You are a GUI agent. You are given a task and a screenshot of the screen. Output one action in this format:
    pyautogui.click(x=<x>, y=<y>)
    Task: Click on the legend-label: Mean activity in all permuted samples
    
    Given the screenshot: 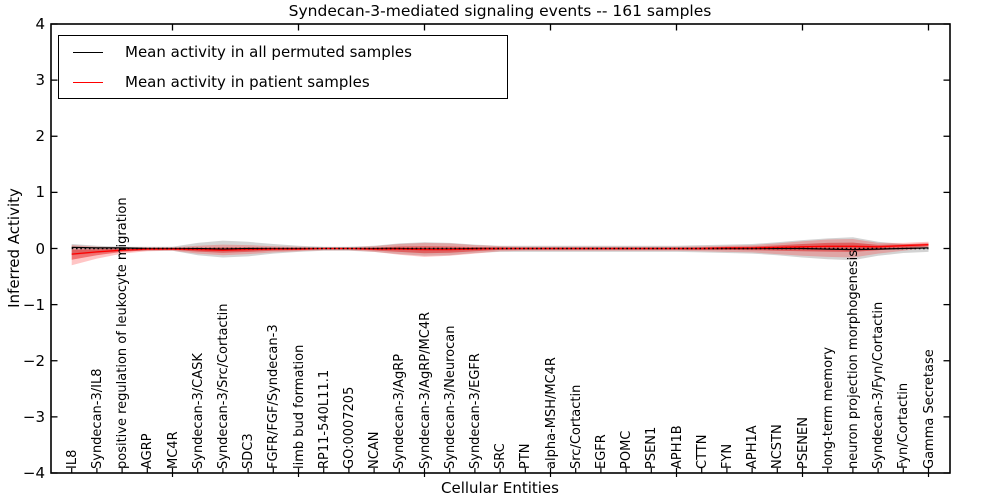 What is the action you would take?
    pyautogui.click(x=268, y=52)
    